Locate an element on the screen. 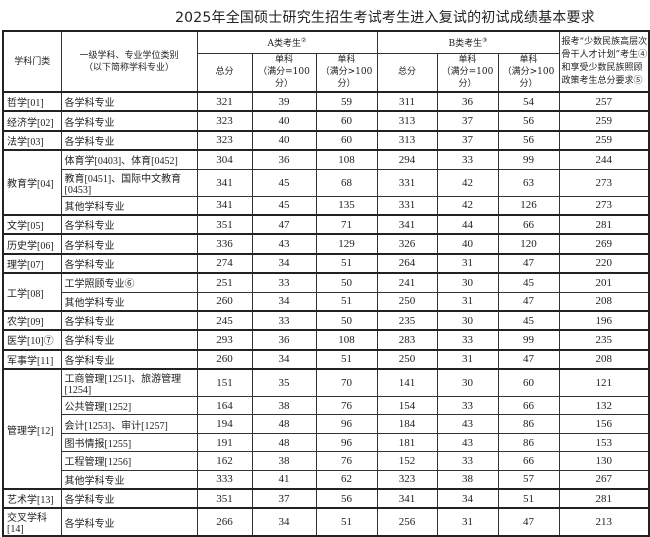  header-b-single-eq: 单科 （满分=100分） is located at coordinates (467, 72).